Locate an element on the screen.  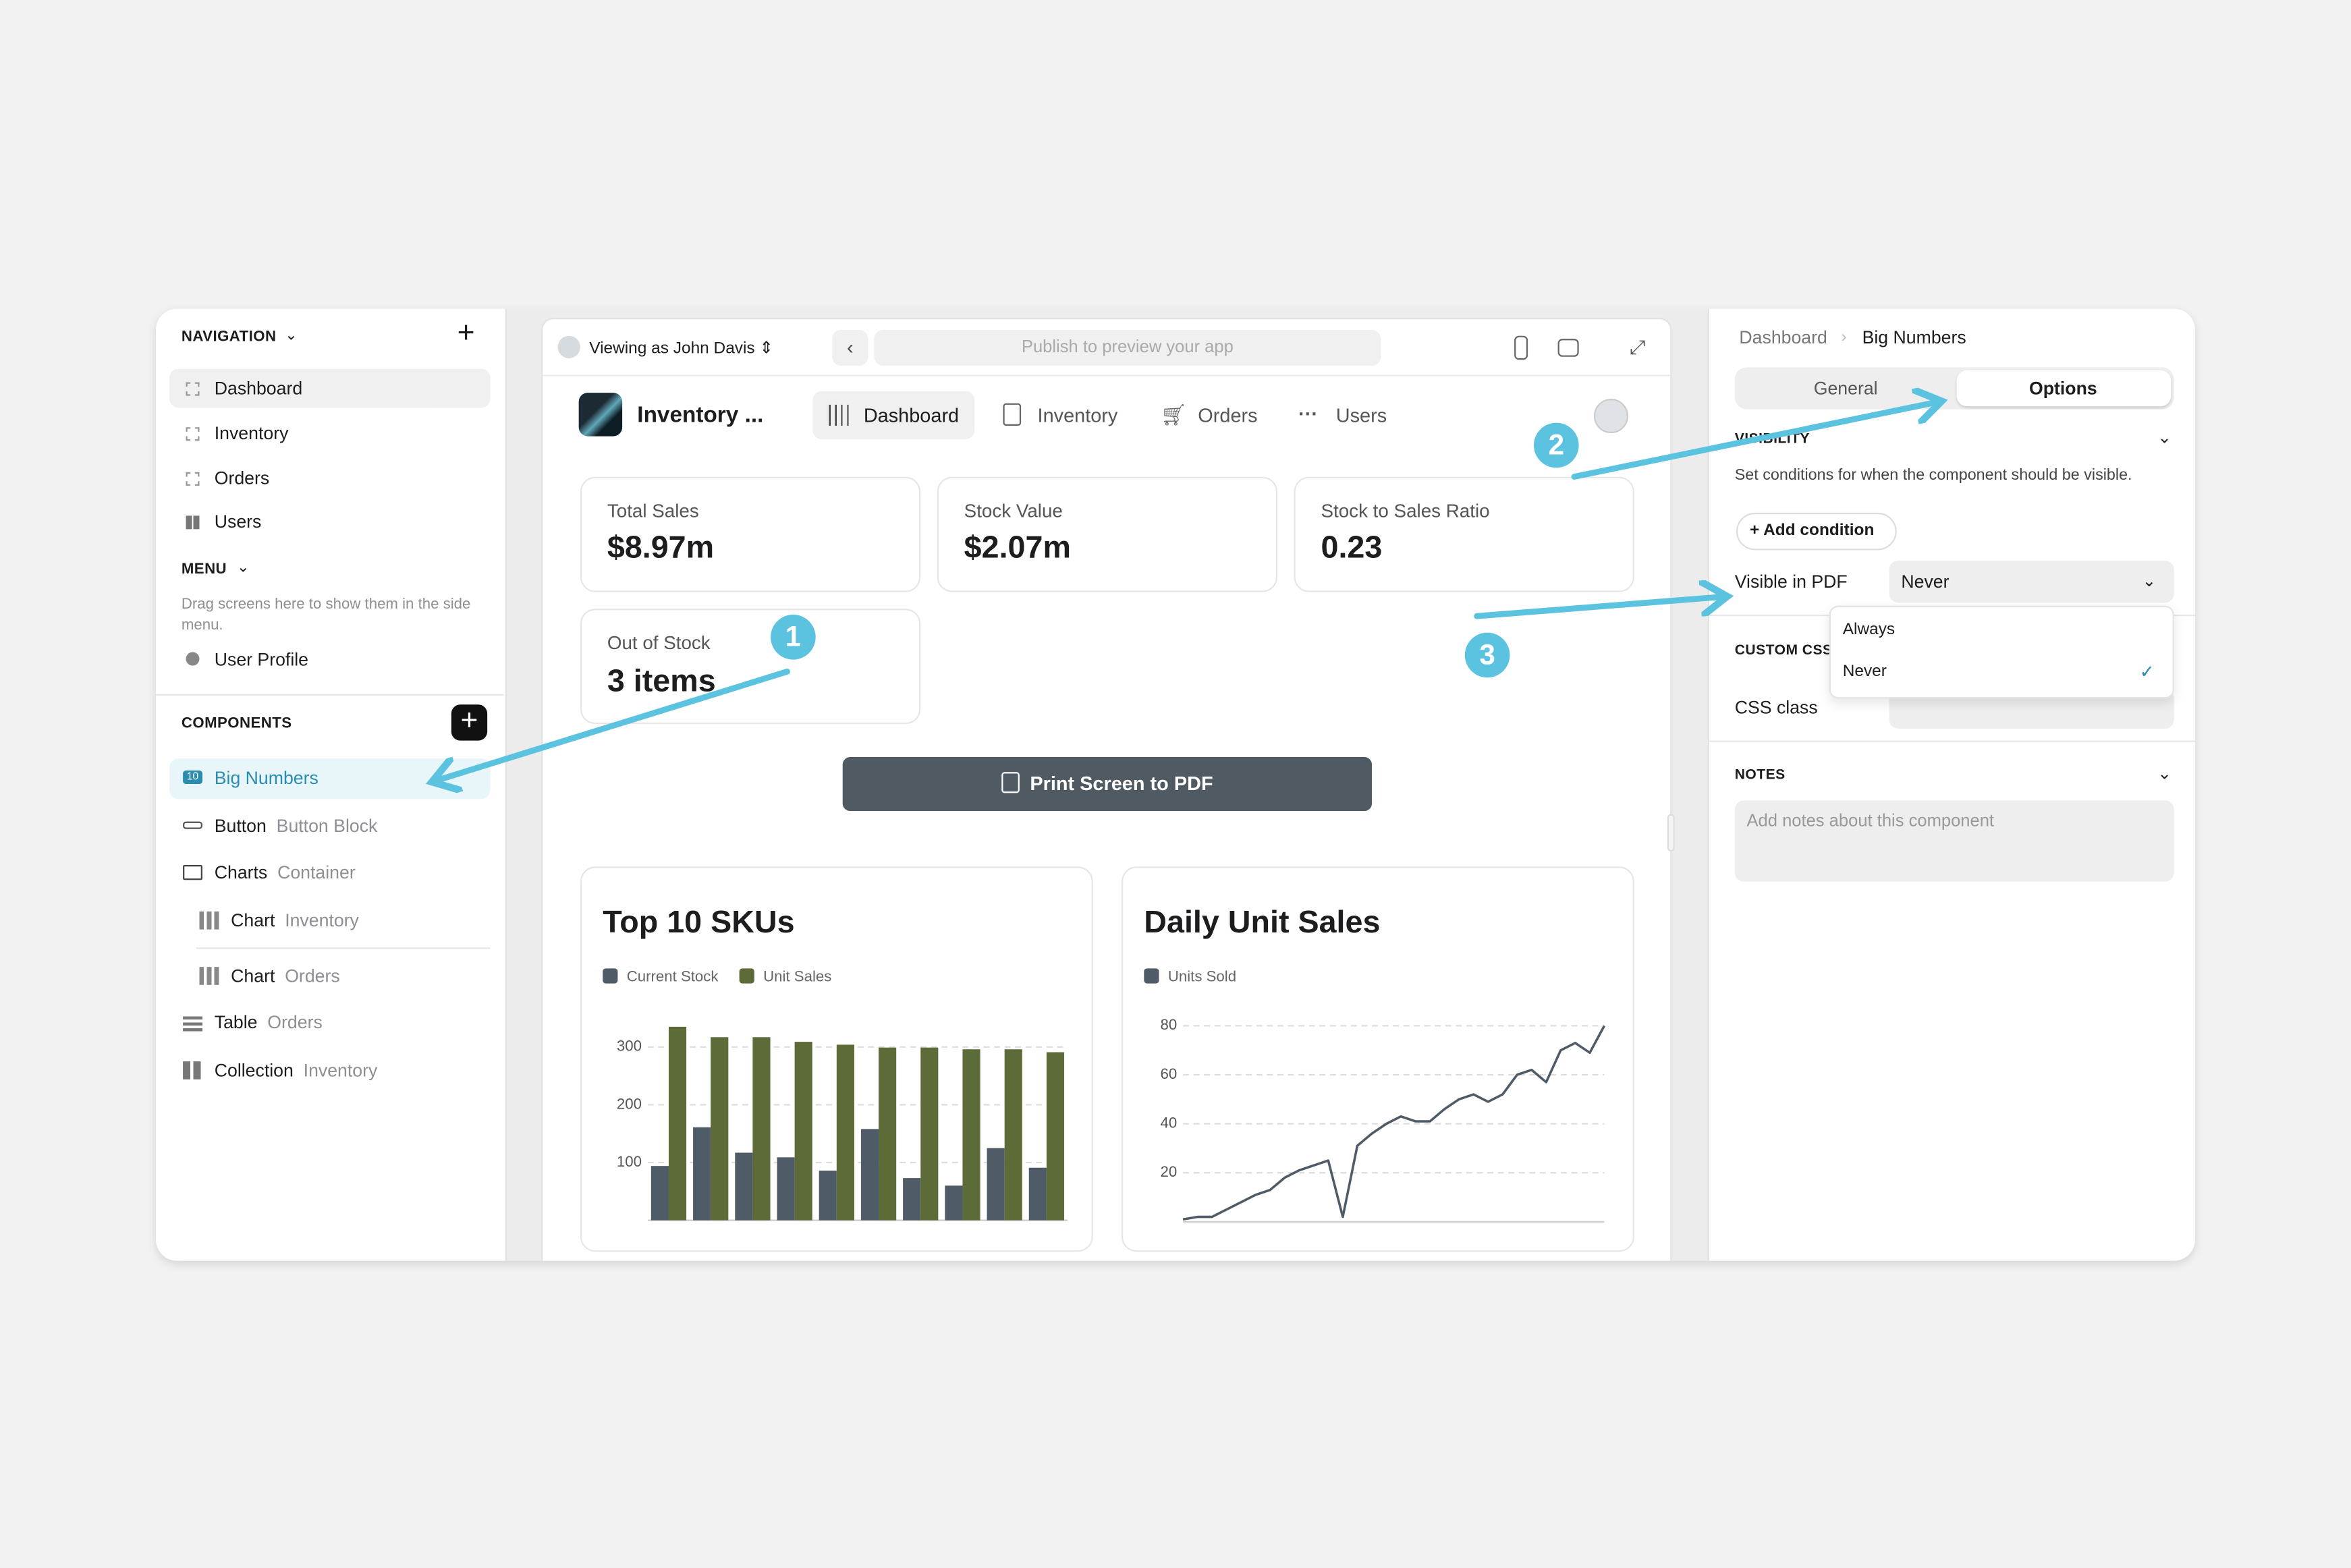
big-number-value: 0.23 is located at coordinates (1352, 547).